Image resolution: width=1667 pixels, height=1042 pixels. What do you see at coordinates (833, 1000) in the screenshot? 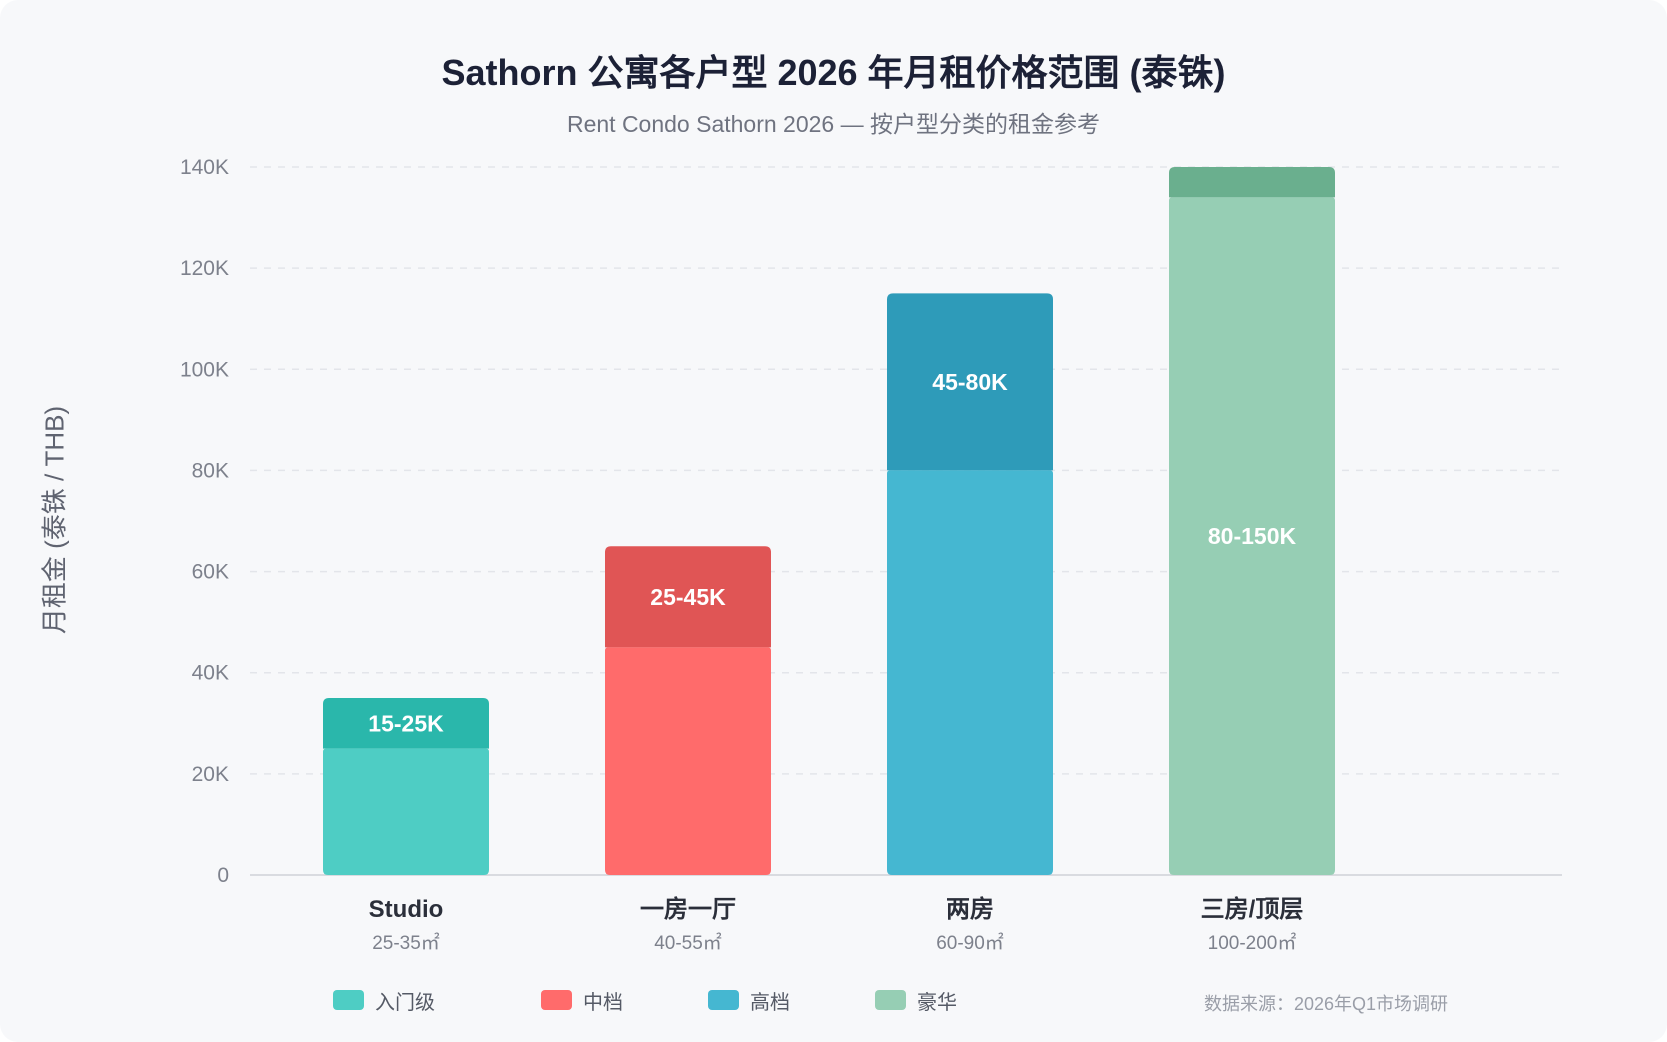
I see `legend: 入门级 中档 高档 豪华` at bounding box center [833, 1000].